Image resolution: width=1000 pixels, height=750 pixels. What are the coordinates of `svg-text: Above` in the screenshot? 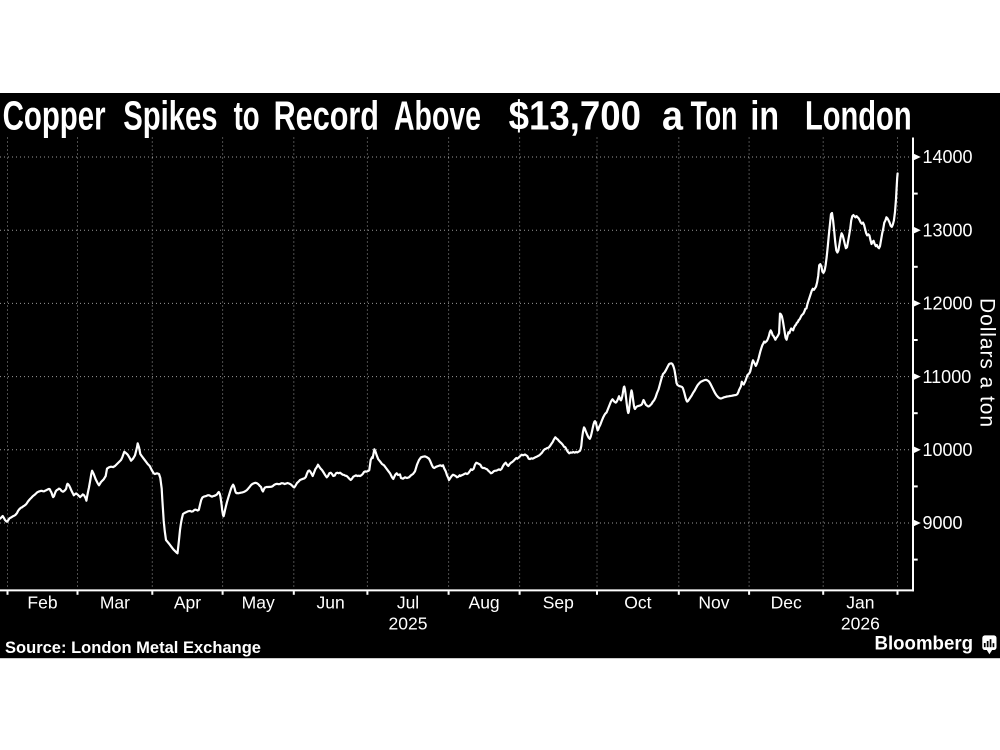 It's located at (437, 116).